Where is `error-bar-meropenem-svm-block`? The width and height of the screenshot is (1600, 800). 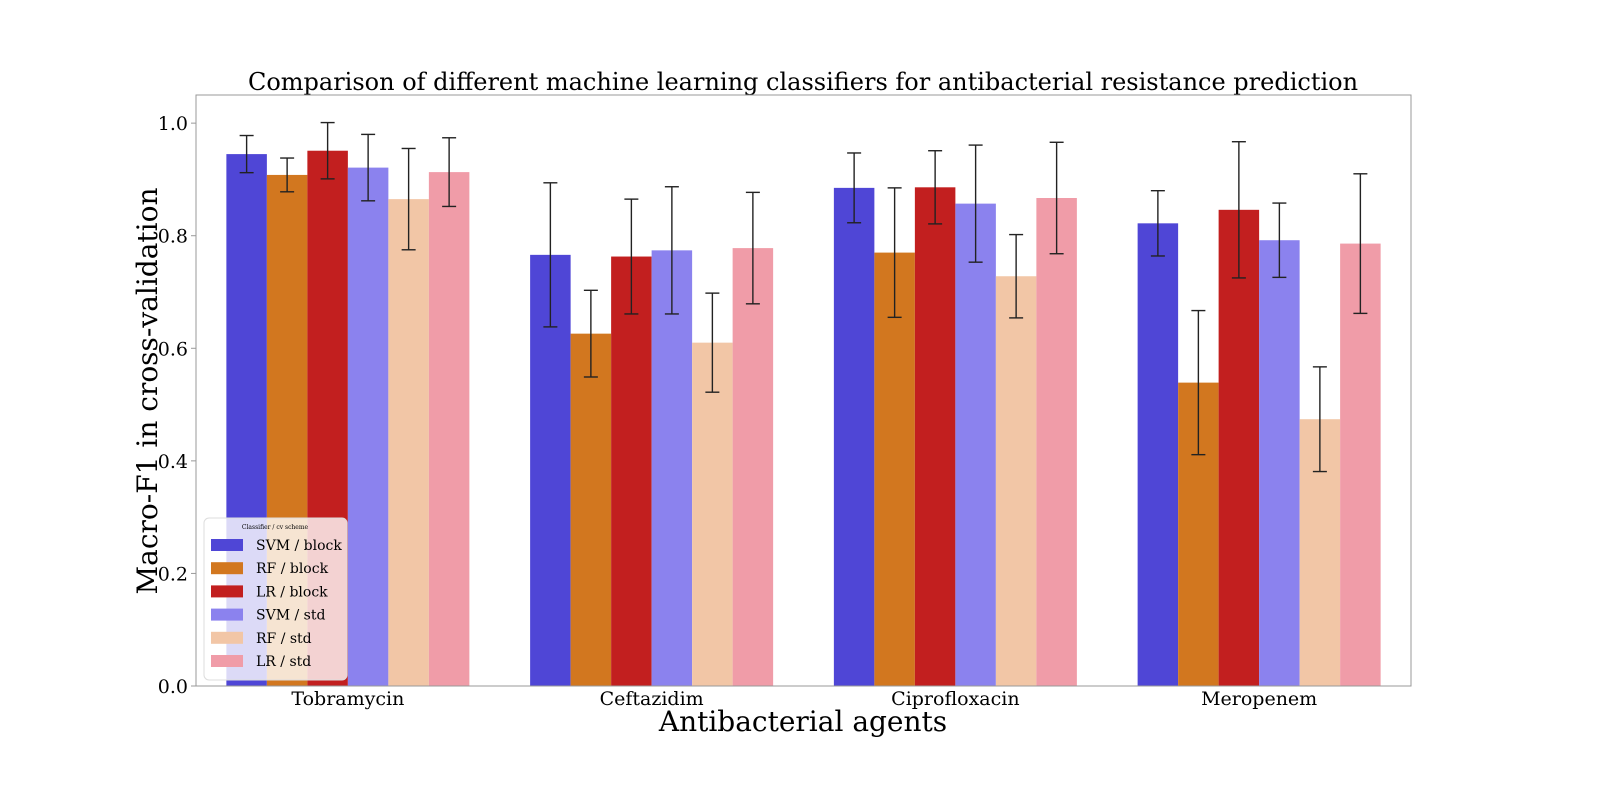 error-bar-meropenem-svm-block is located at coordinates (1157, 223).